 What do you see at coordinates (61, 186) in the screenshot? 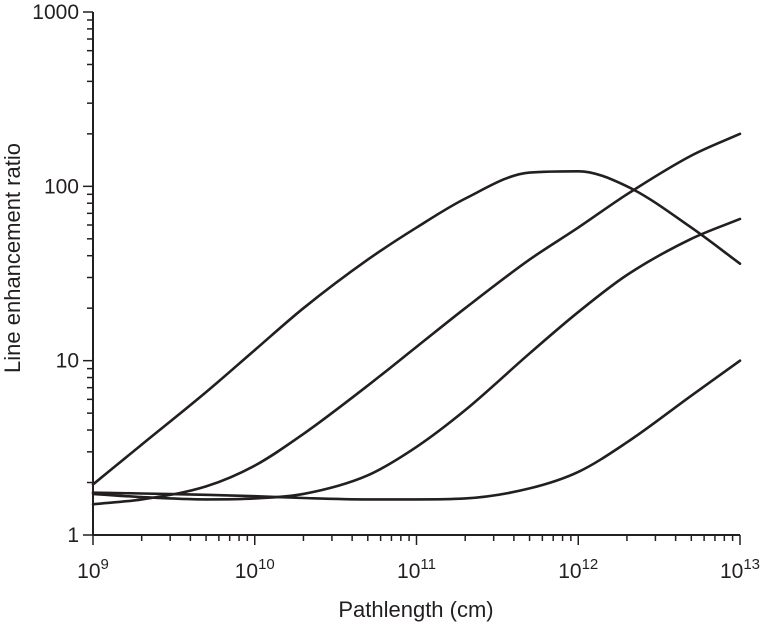
I see `y-tick-label: 100` at bounding box center [61, 186].